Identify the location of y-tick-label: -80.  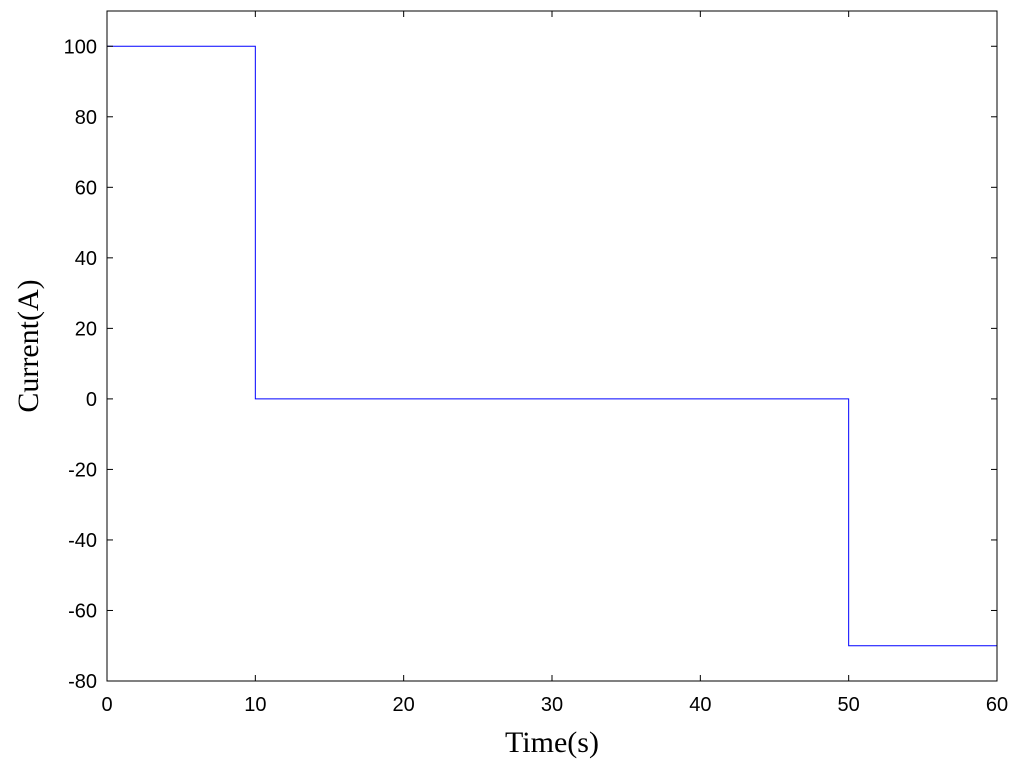
(82, 682).